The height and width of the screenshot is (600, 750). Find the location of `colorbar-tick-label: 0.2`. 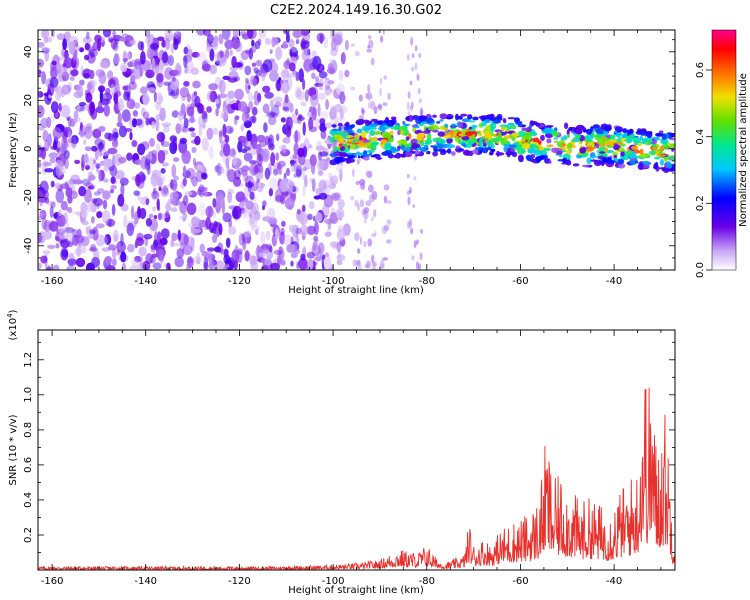

colorbar-tick-label: 0.2 is located at coordinates (700, 203).